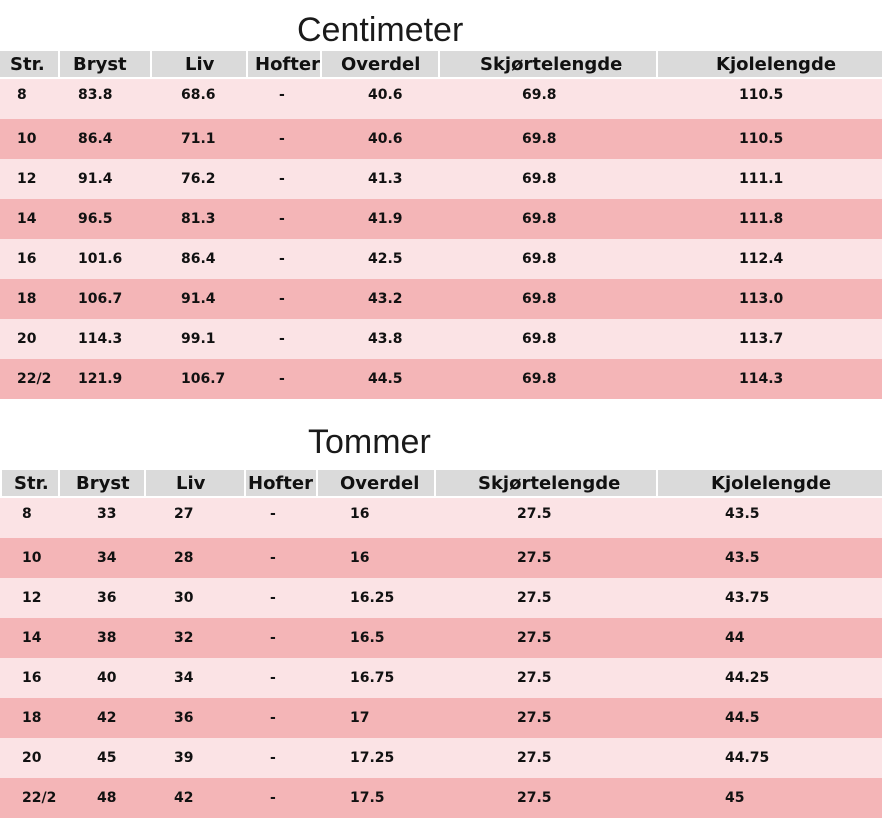 Image resolution: width=882 pixels, height=818 pixels. Describe the element at coordinates (761, 219) in the screenshot. I see `cell-dress-length: 111.8` at that location.